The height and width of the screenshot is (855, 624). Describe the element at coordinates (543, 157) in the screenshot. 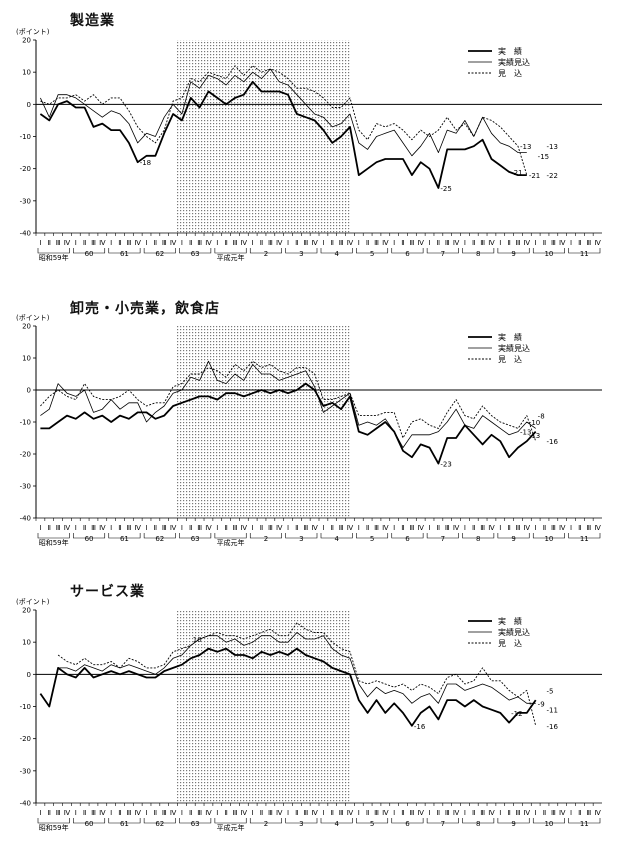

I see `data-label: -15` at that location.